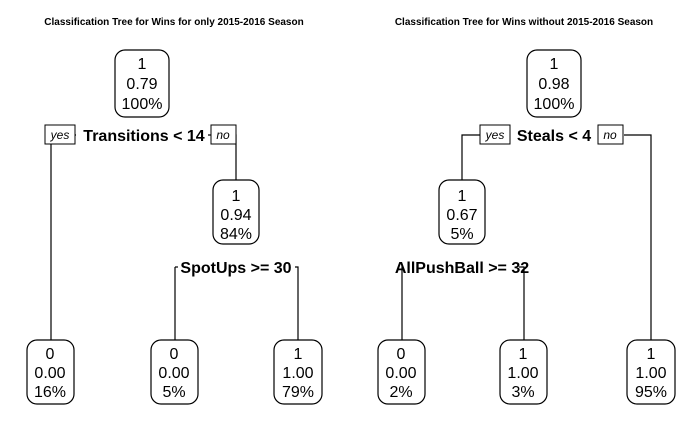 This screenshot has height=432, width=700. I want to click on tree-right-internal-node: 1 0.67 5%, so click(462, 212).